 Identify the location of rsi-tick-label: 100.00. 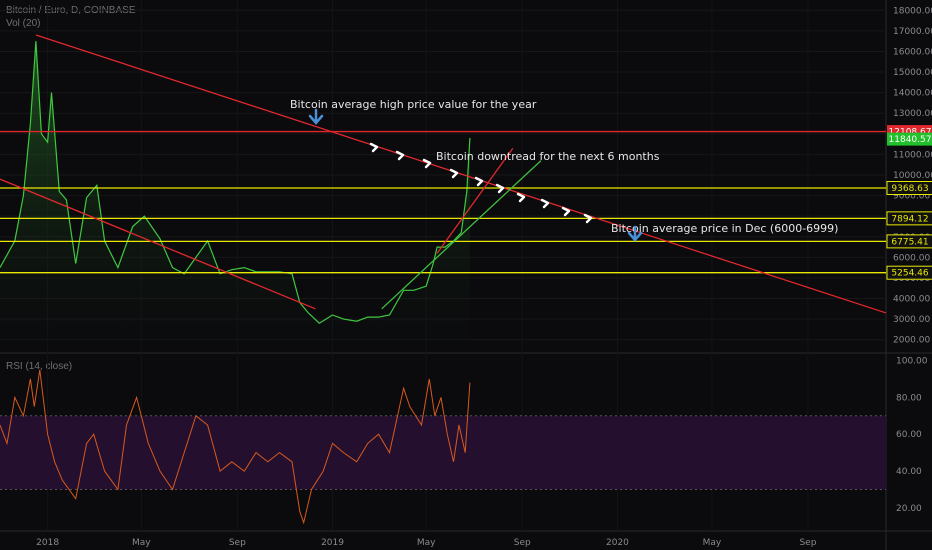
(912, 362).